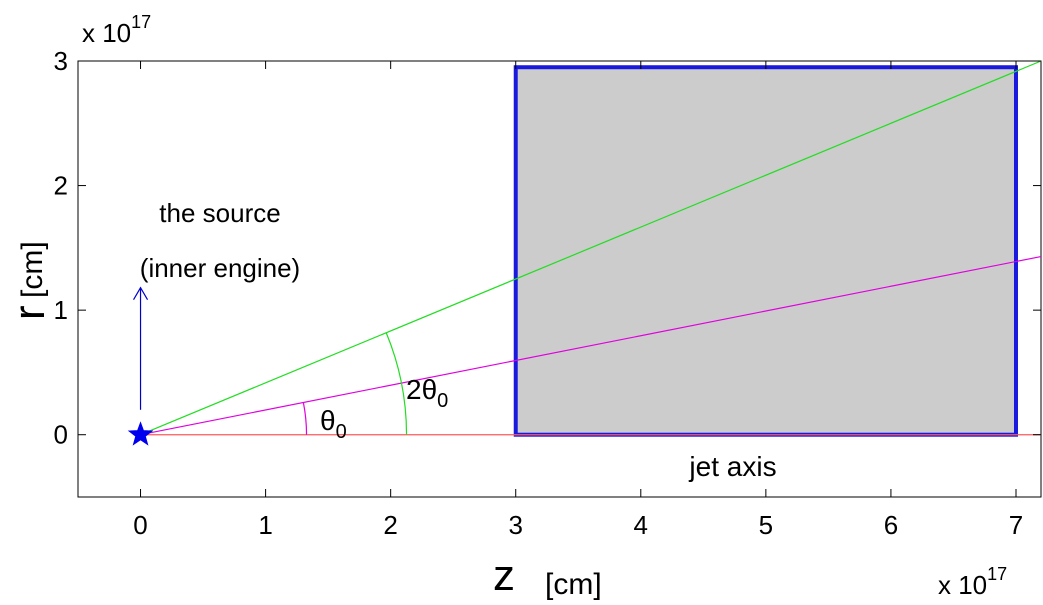 The height and width of the screenshot is (605, 1043). Describe the element at coordinates (504, 575) in the screenshot. I see `x-axis-label: z` at that location.